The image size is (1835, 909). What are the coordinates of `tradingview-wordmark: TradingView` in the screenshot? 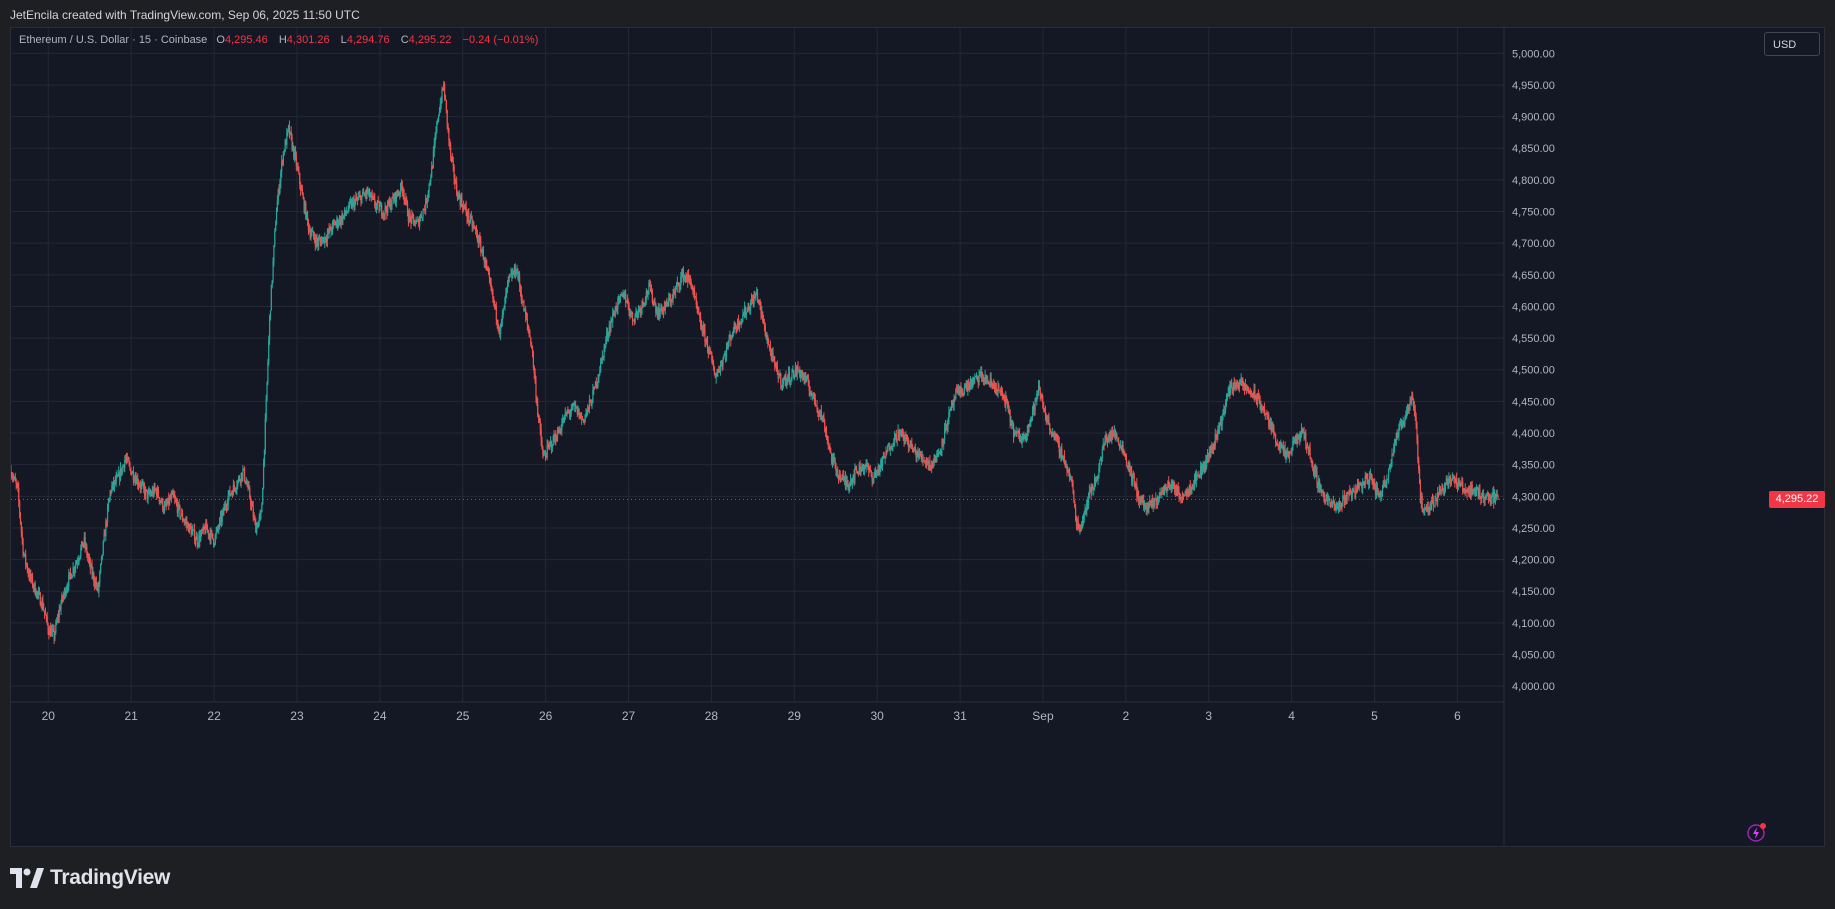 It's located at (110, 877).